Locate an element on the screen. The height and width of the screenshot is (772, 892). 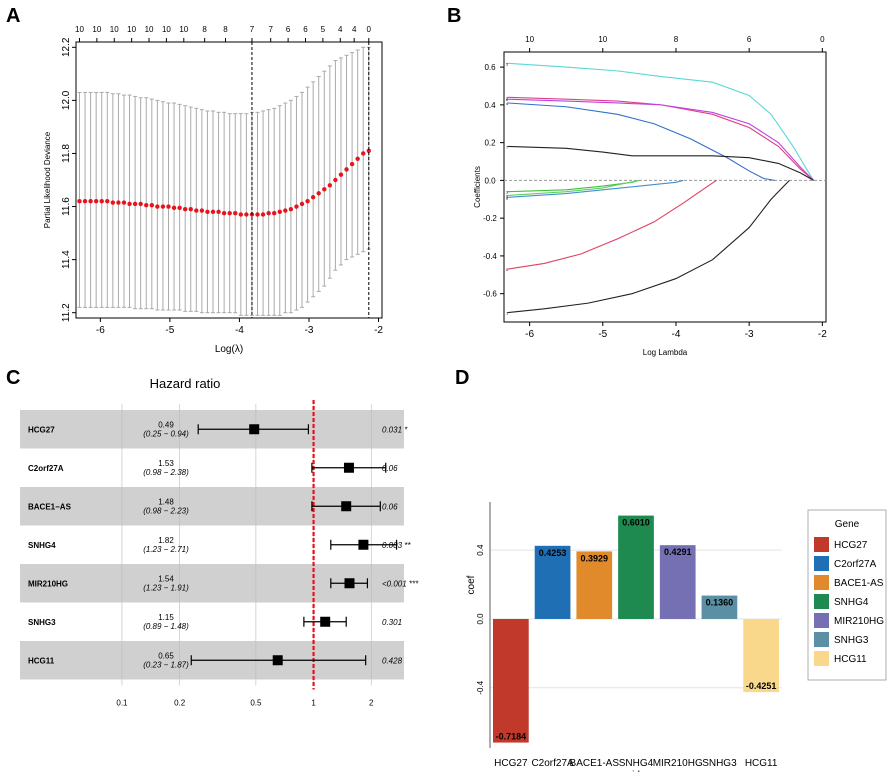
legend-entry: C2orf27A is located at coordinates (855, 564).